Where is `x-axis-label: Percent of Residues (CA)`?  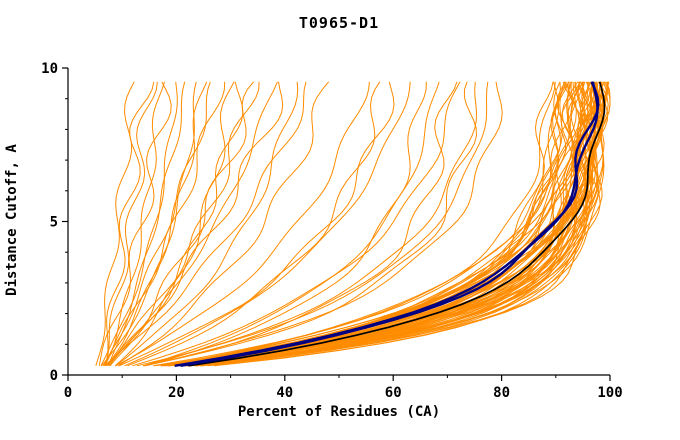
x-axis-label: Percent of Residues (CA) is located at coordinates (339, 412).